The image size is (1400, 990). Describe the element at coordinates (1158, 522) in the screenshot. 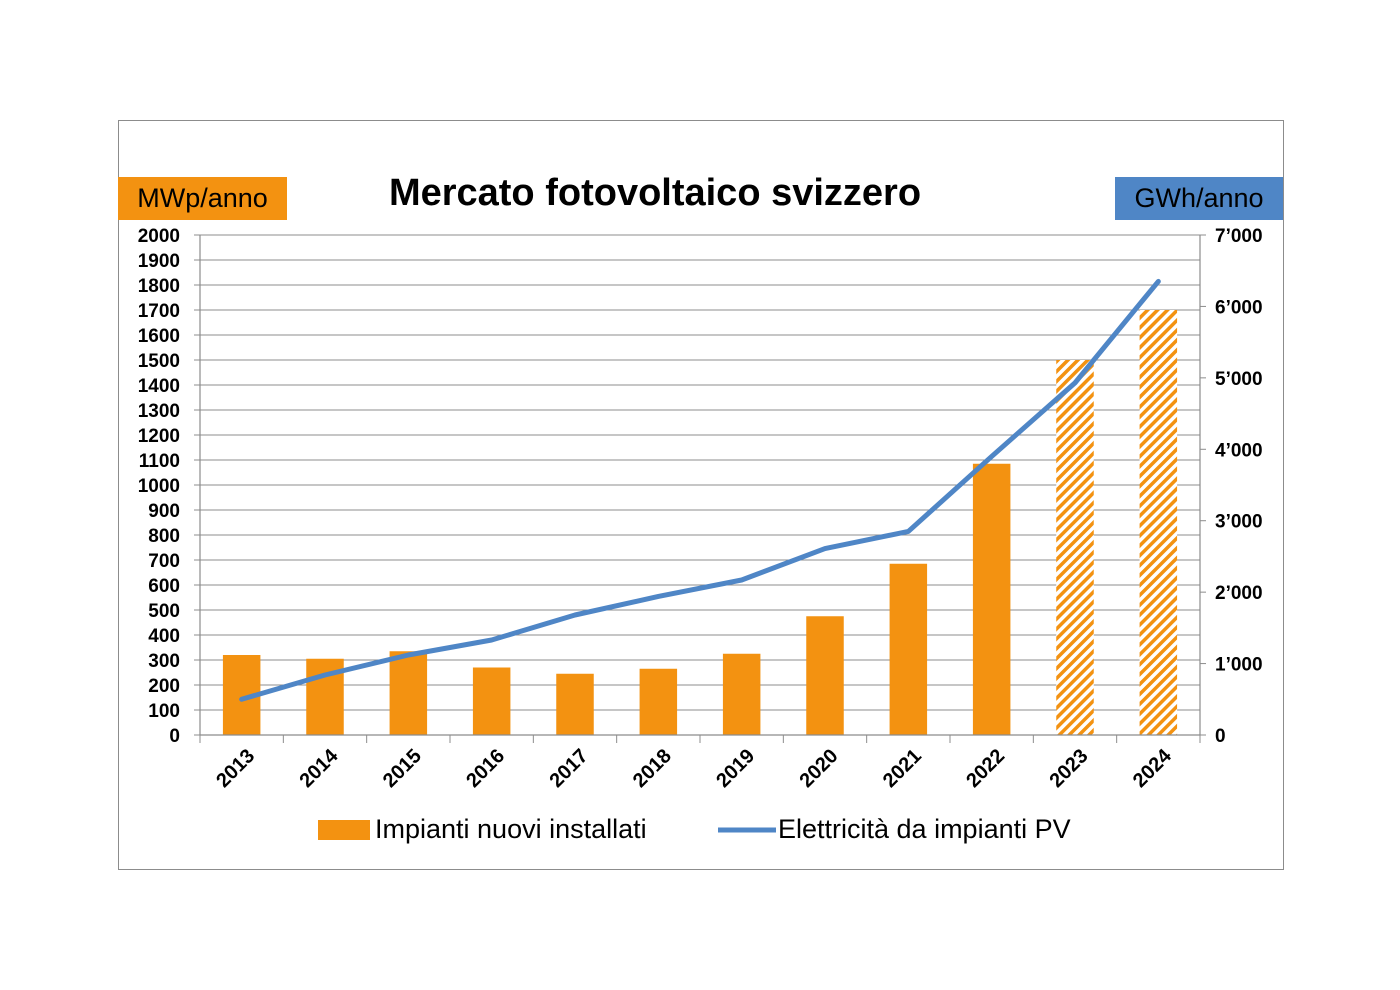

I see `bar-2024` at that location.